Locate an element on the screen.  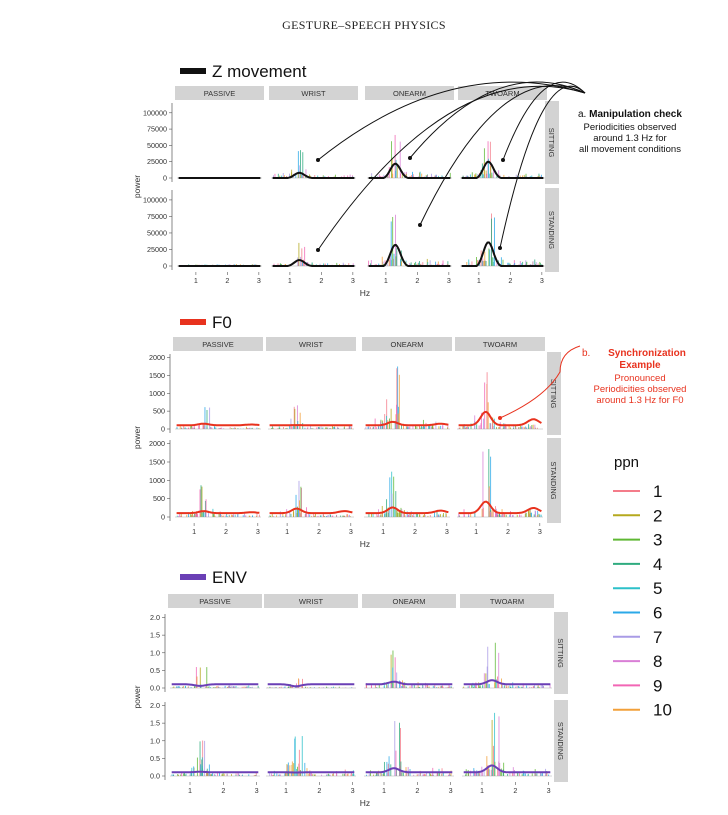
annotation-a-line: around 1.3 Hz for is located at coordinates (629, 138).